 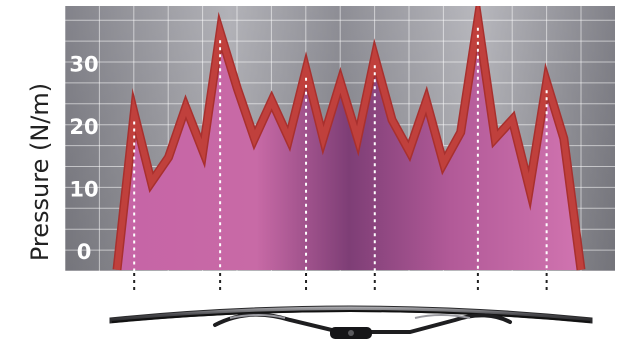 I want to click on wiper-blade-rubber, so click(x=351, y=316).